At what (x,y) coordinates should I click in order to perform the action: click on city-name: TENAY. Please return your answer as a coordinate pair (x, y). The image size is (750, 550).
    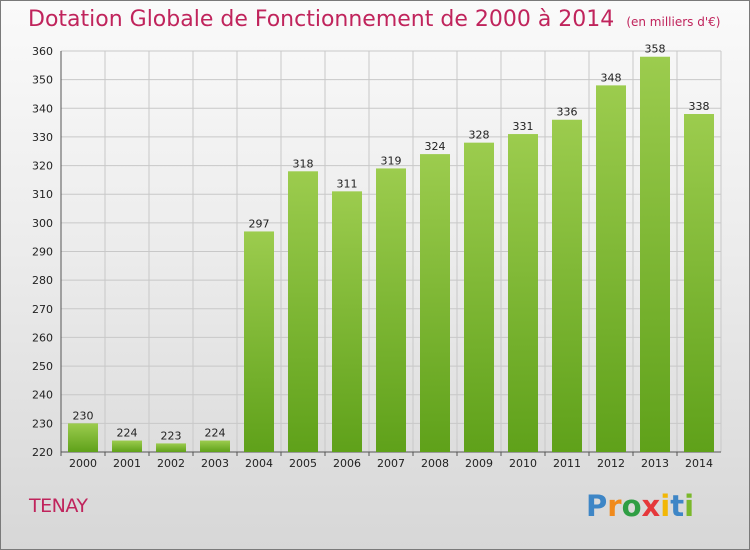
    Looking at the image, I should click on (58, 506).